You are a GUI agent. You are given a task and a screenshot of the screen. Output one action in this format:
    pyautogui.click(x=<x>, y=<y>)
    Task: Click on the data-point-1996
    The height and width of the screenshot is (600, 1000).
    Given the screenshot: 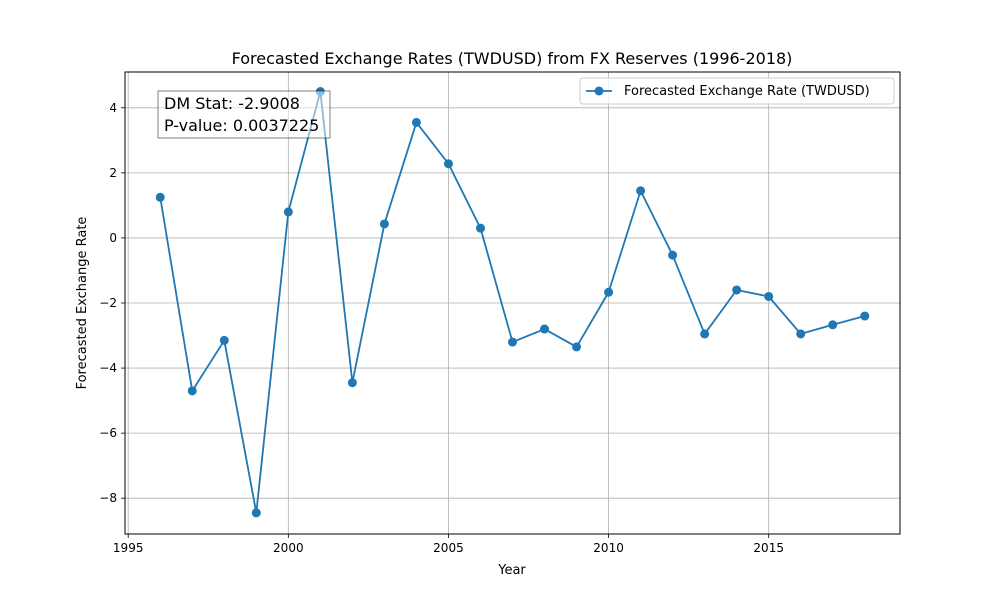 What is the action you would take?
    pyautogui.click(x=160, y=197)
    